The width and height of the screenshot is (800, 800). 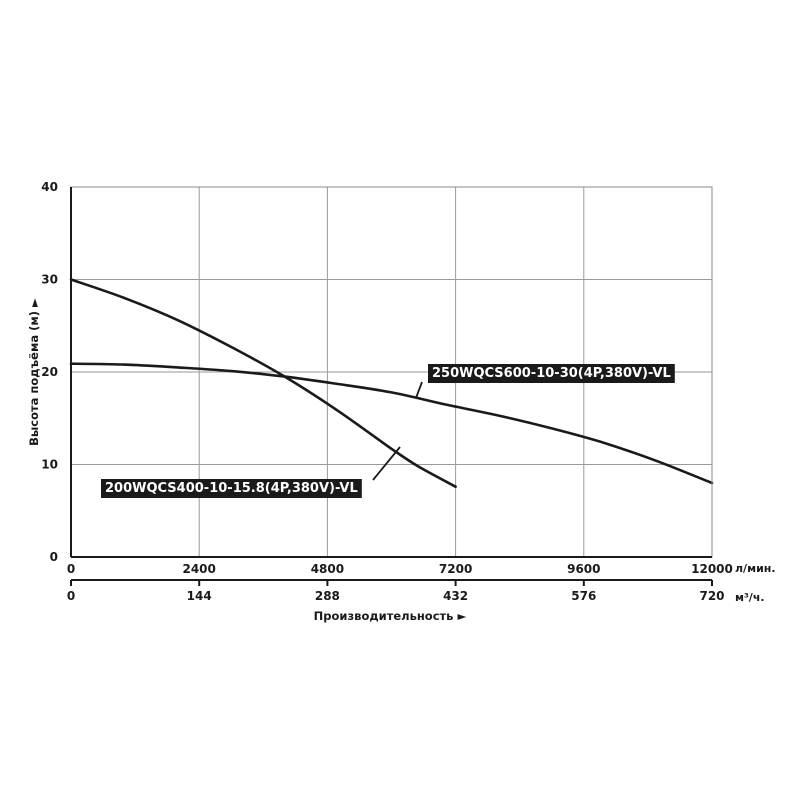 I want to click on x-tick-label: 2400, so click(x=198, y=569).